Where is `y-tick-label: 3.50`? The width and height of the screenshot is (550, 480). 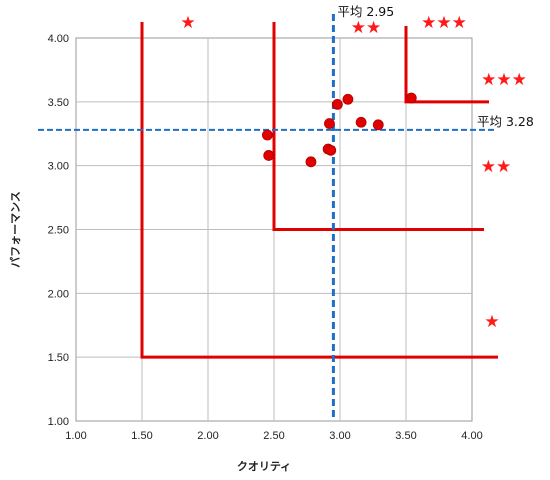
y-tick-label: 3.50 is located at coordinates (58, 103).